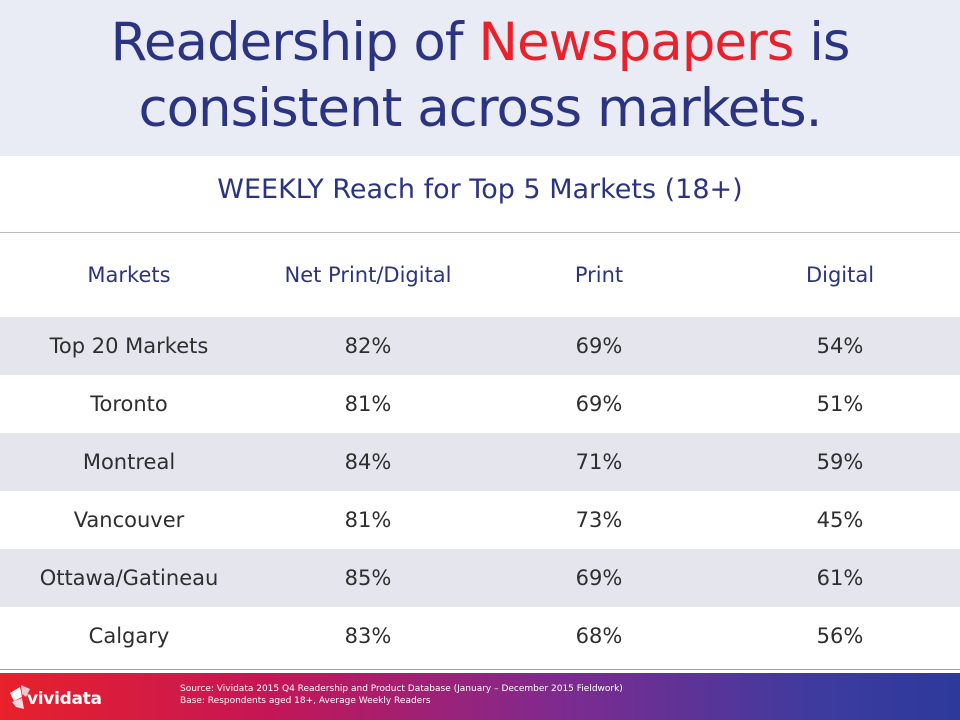  What do you see at coordinates (294, 42) in the screenshot?
I see `title-part1: Readership of` at bounding box center [294, 42].